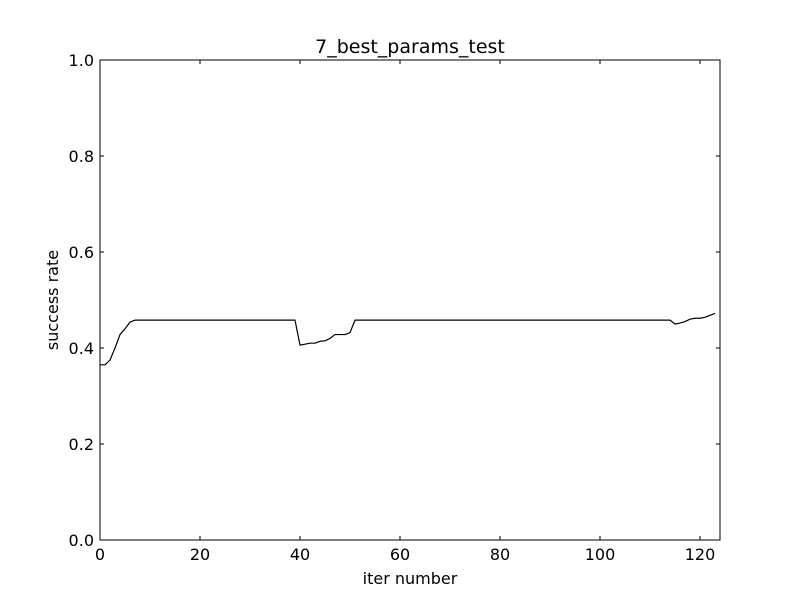 The height and width of the screenshot is (600, 800). I want to click on x-tick-label: 80, so click(500, 554).